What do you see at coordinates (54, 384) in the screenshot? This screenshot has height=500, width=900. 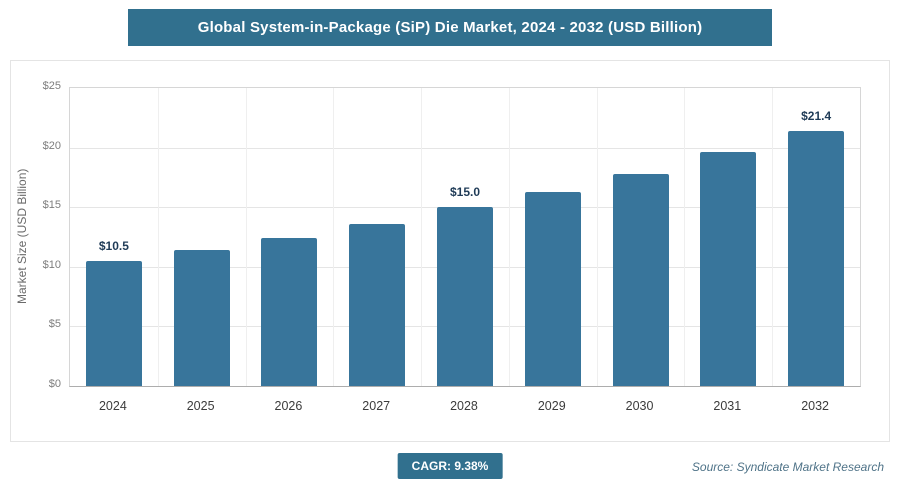 I see `y-tick-label: $0` at bounding box center [54, 384].